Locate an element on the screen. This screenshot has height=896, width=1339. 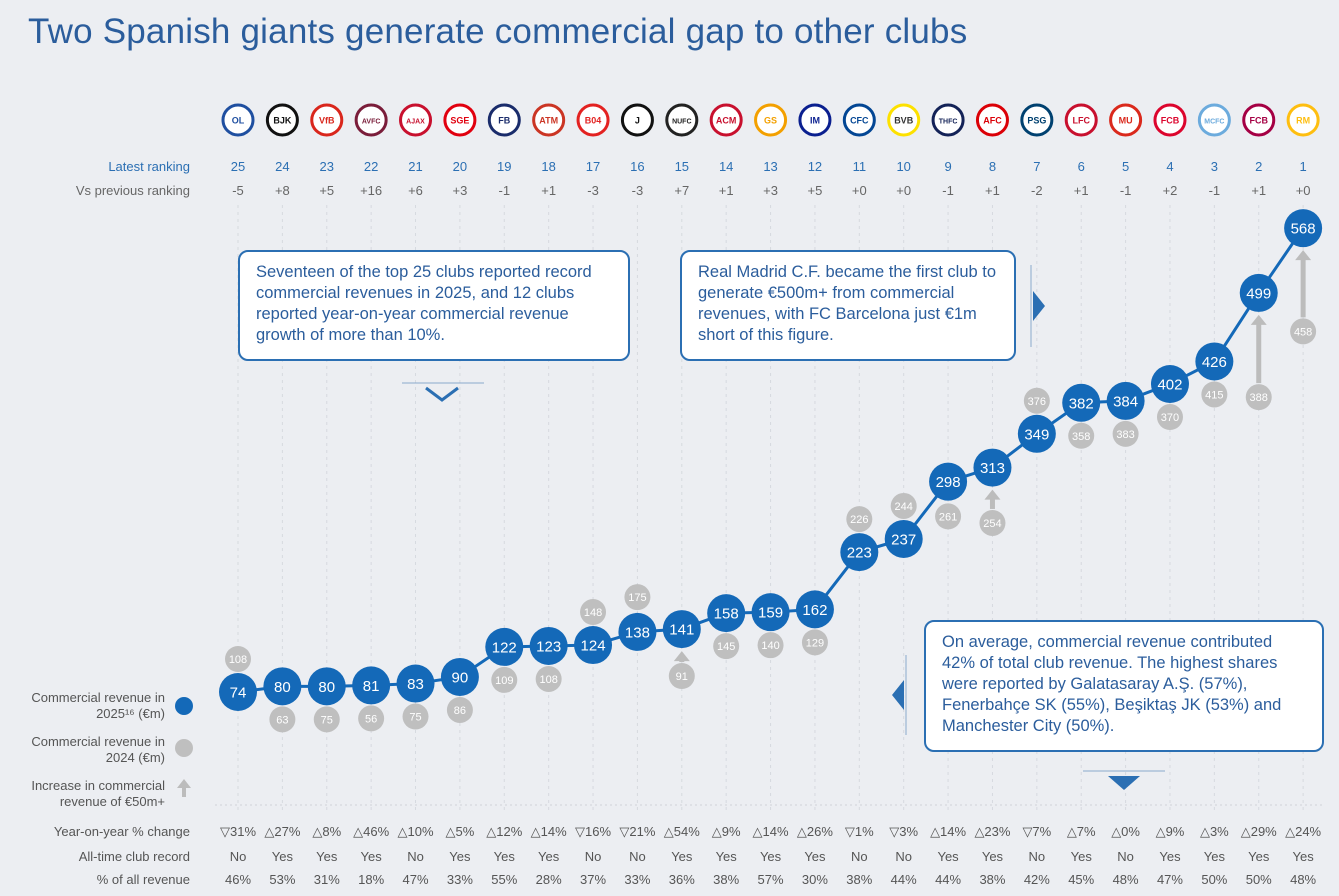
label-2024: 370 is located at coordinates (1170, 418).